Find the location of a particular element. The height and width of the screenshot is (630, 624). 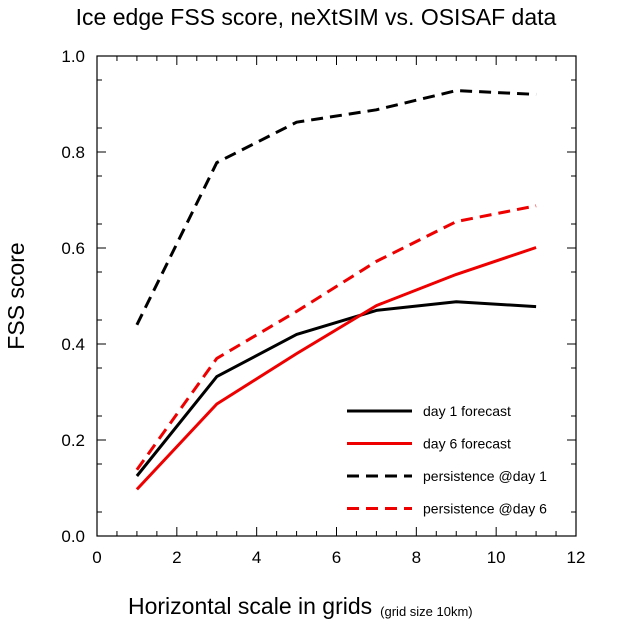

legend-label: day 6 forecast is located at coordinates (467, 444).